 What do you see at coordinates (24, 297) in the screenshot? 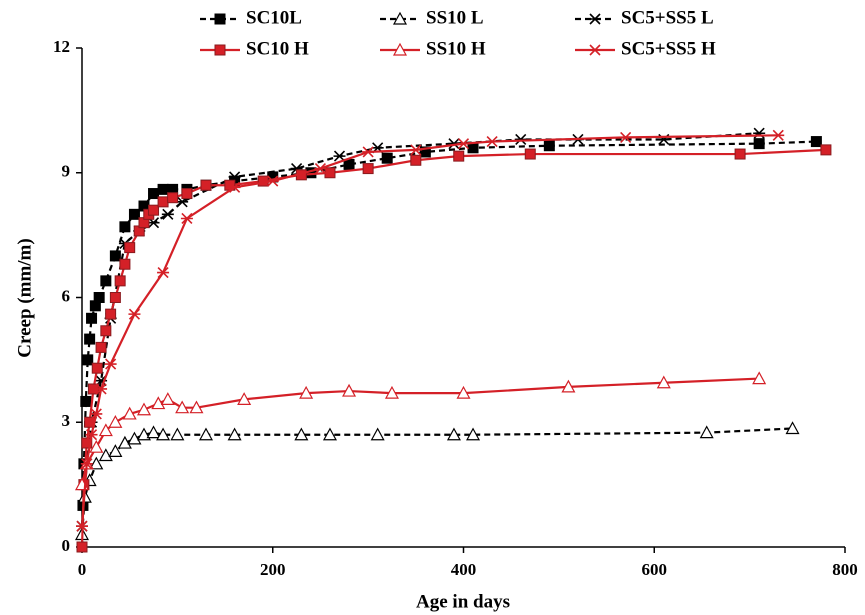
I see `y-axis-title: Creep (mm/m)` at bounding box center [24, 297].